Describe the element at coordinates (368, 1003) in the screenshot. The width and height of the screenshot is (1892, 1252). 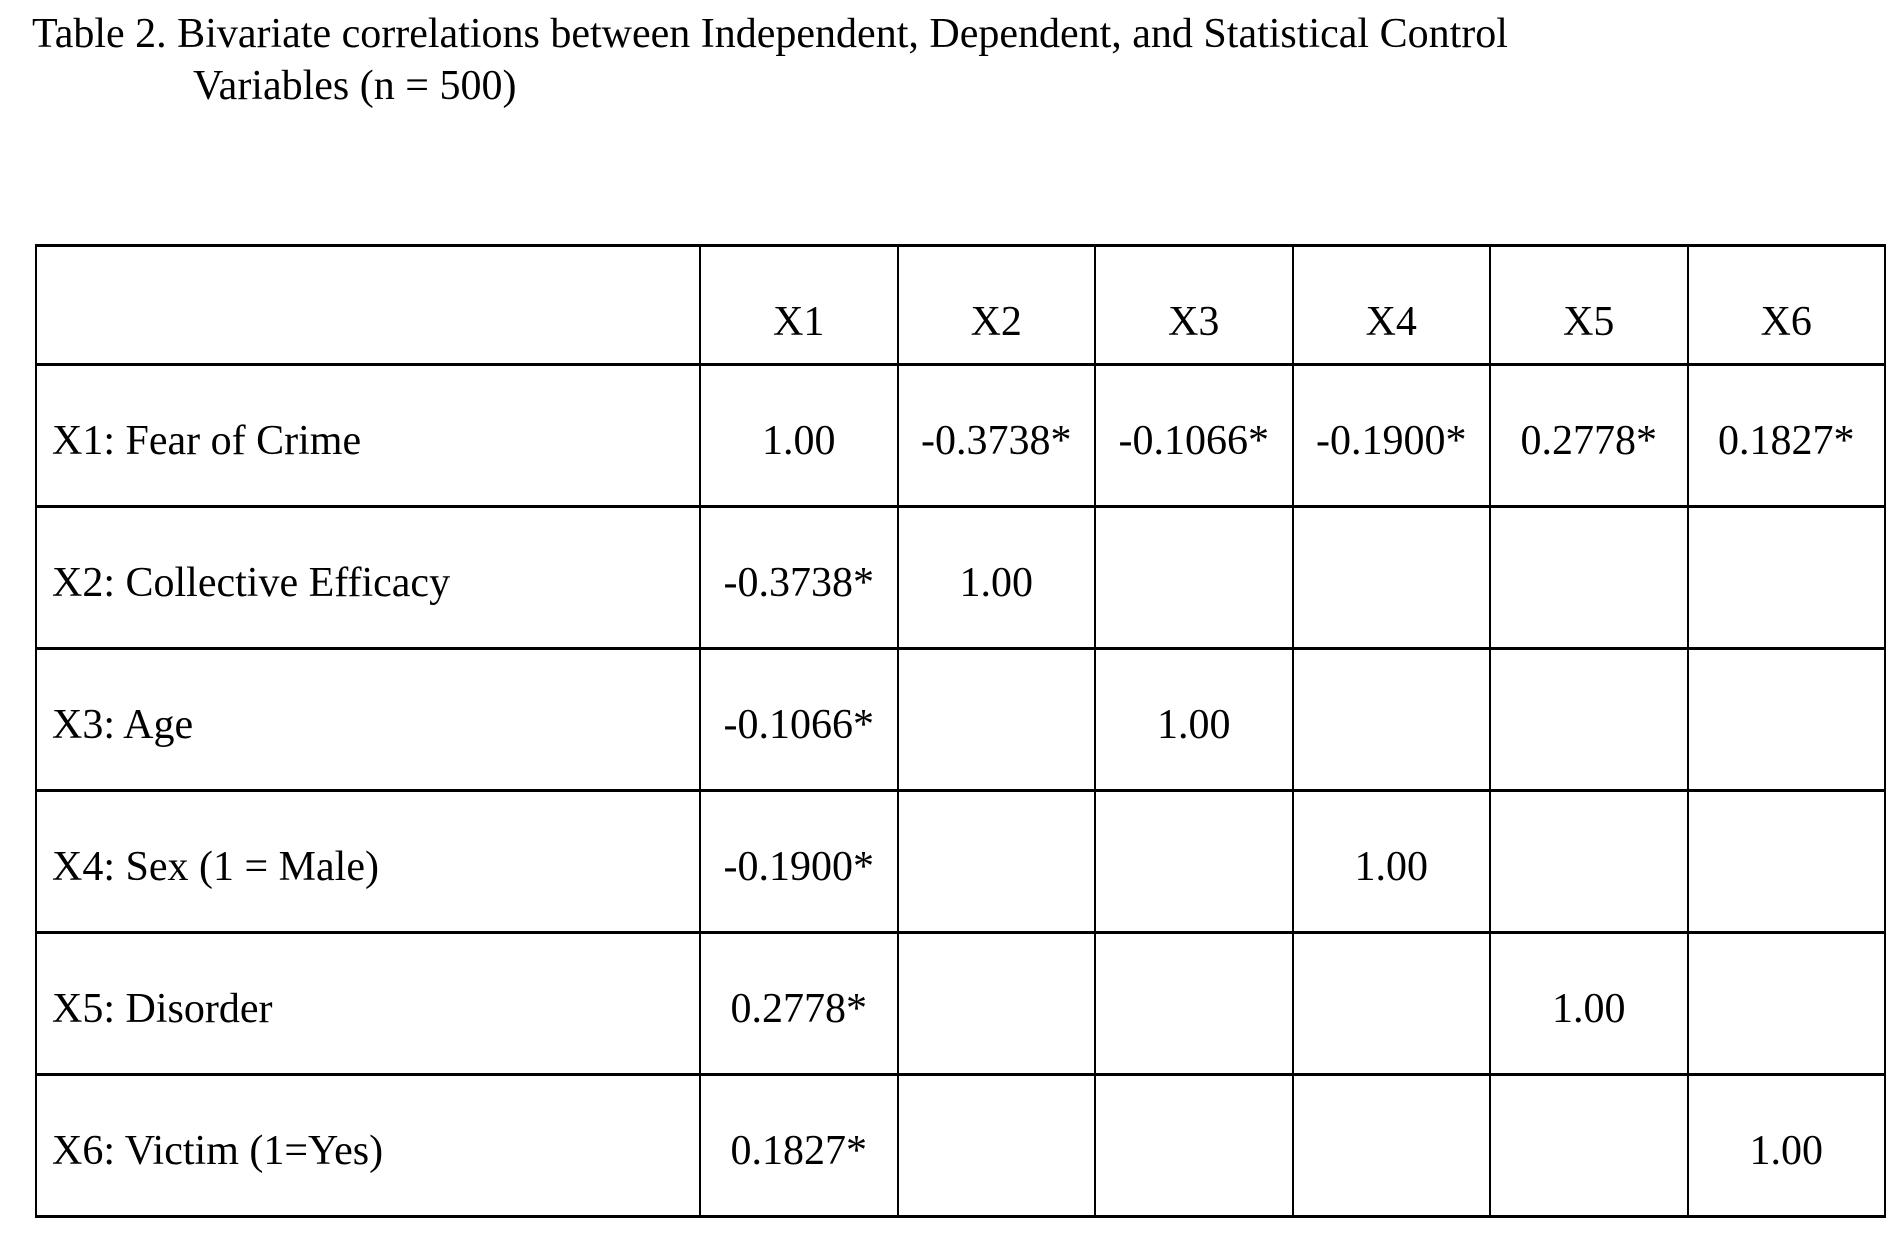
I see `row-label-x5: X5: Disorder` at that location.